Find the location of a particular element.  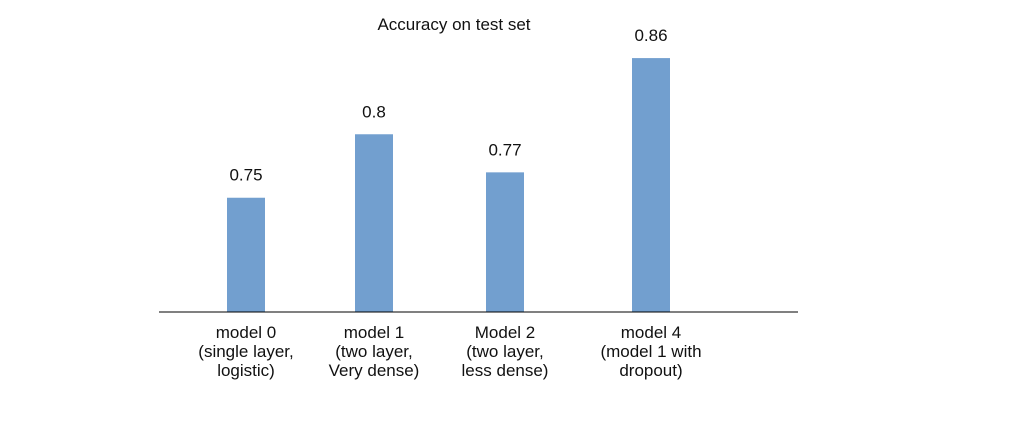

category-label-0: model 0 (single layer, logistic) is located at coordinates (245, 351).